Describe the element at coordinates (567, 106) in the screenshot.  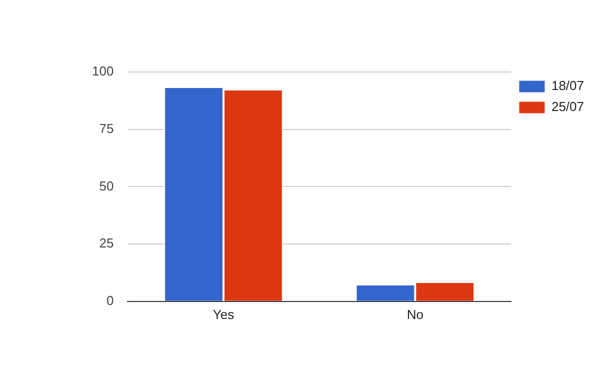
I see `legend-label: 25/07` at that location.